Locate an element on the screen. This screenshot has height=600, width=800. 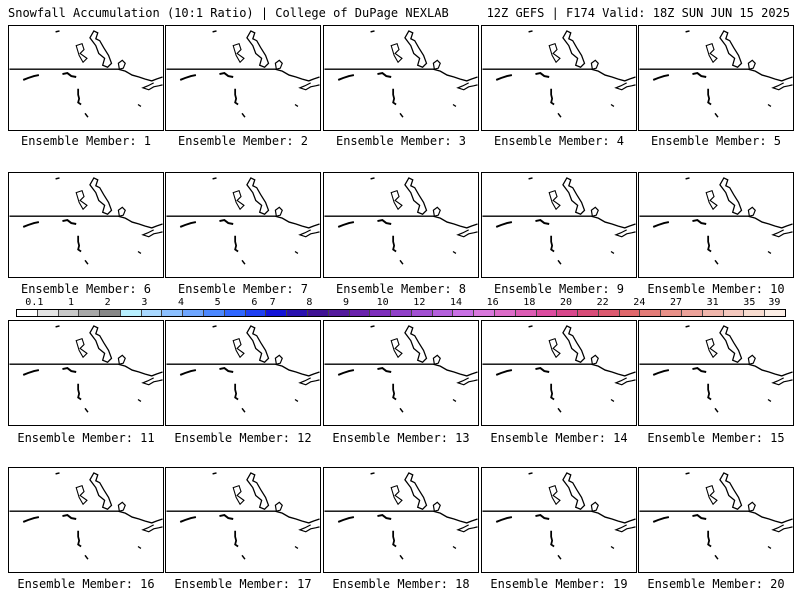
colorbar-tick-label: 7 is located at coordinates (272, 302).